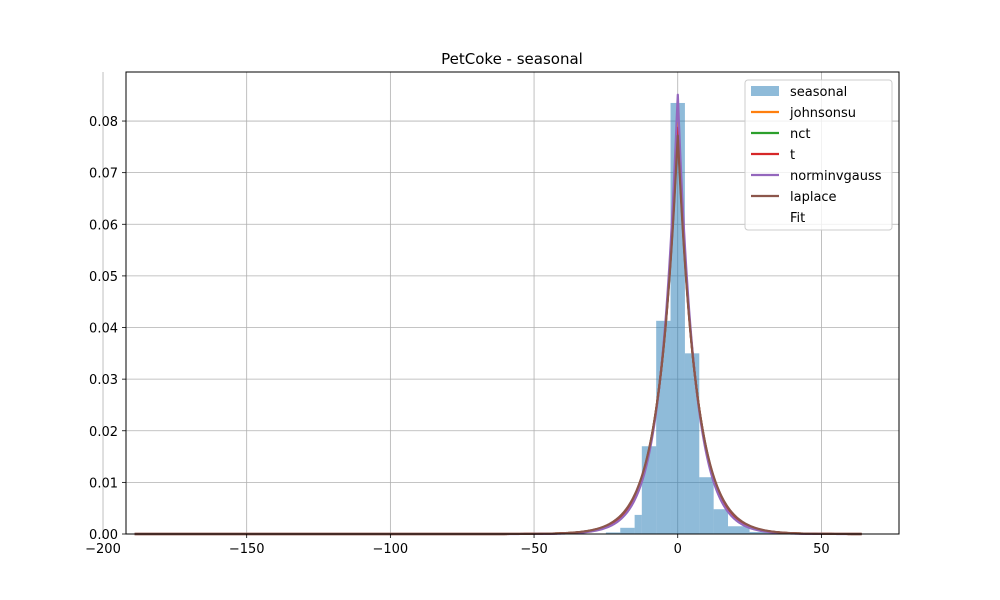 This screenshot has width=1000, height=600. What do you see at coordinates (103, 380) in the screenshot?
I see `y-tick-label: 0.03` at bounding box center [103, 380].